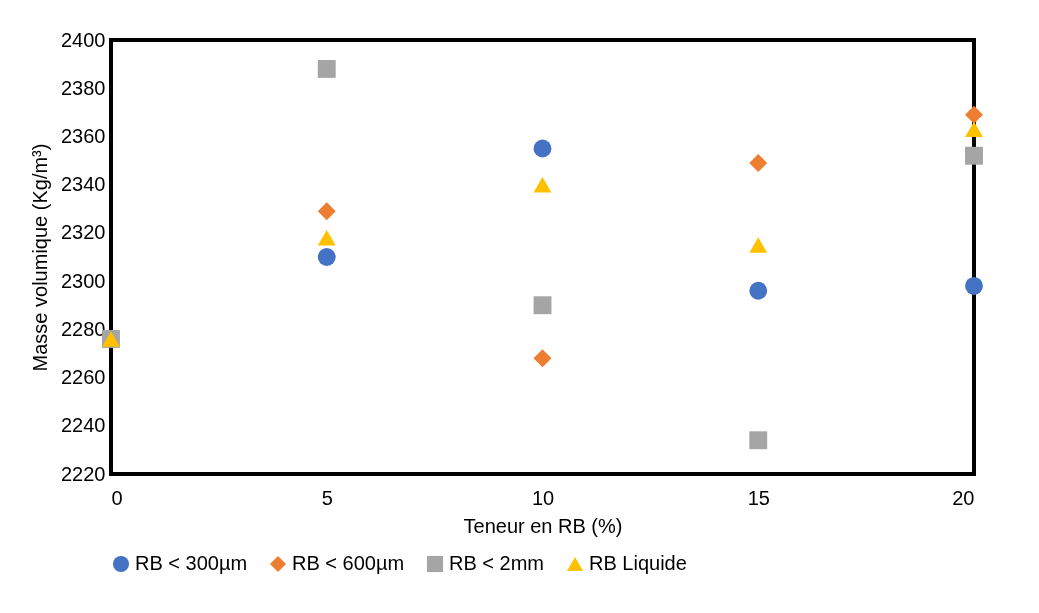  I want to click on x-tick-label: 10, so click(543, 497).